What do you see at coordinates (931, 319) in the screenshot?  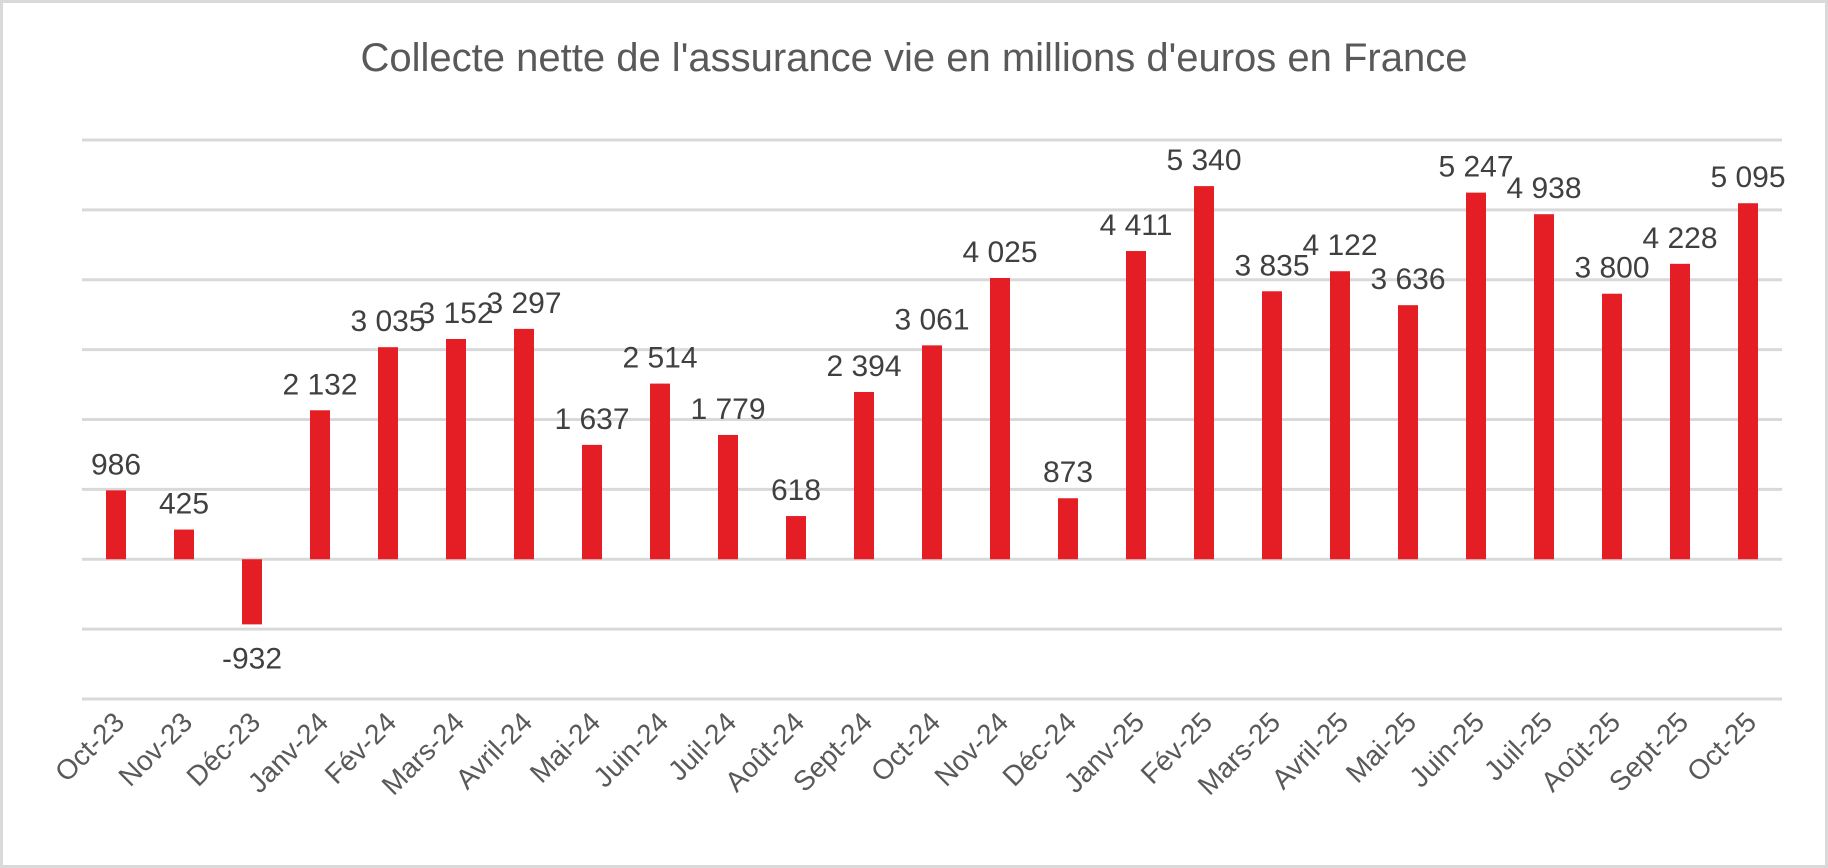 I see `data-label: 3 061` at bounding box center [931, 319].